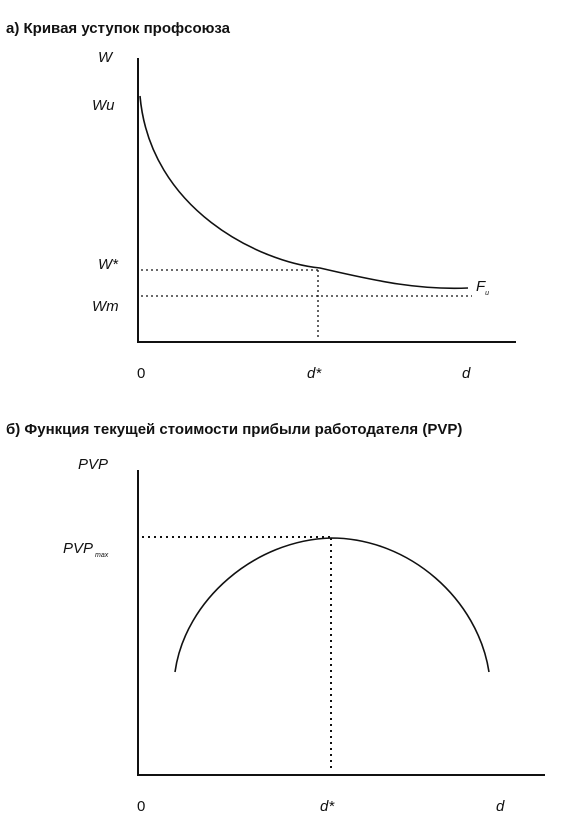 This screenshot has width=565, height=818. What do you see at coordinates (141, 806) in the screenshot?
I see `panel-b-x-zero: 0` at bounding box center [141, 806].